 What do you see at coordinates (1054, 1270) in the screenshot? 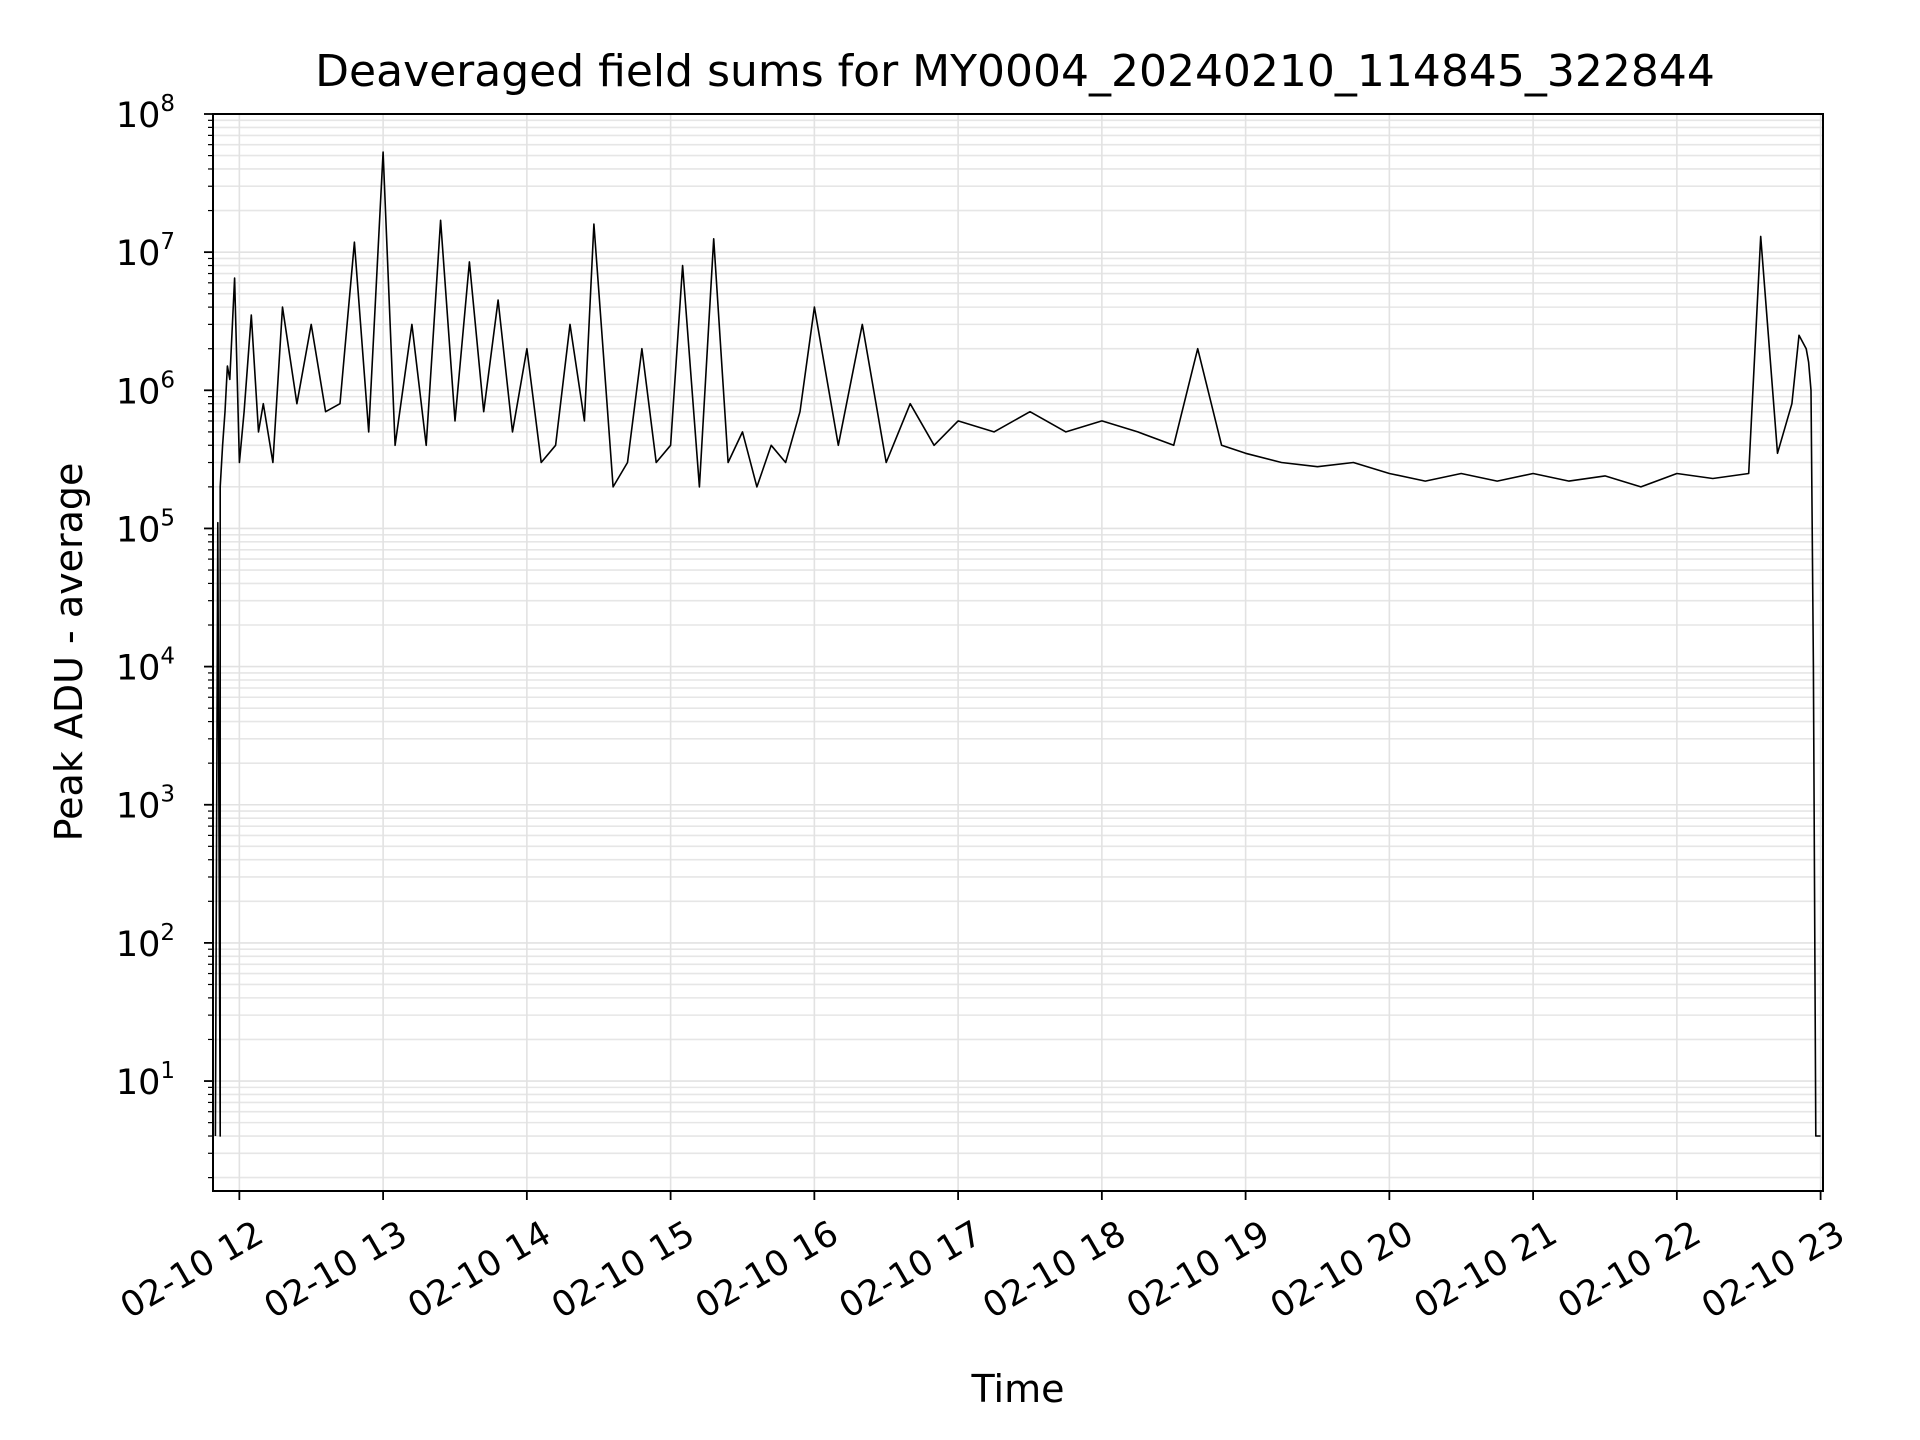
I see `x-tick-label: 02-10 18` at bounding box center [1054, 1270].